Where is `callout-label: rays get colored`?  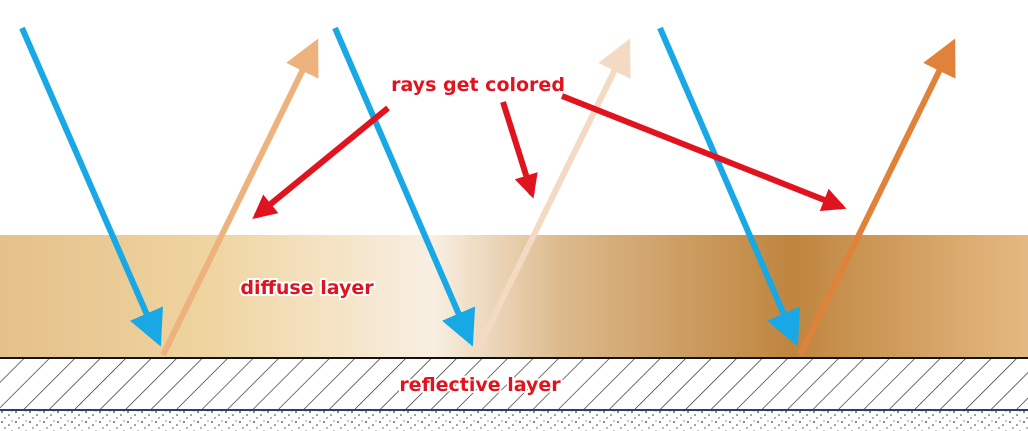 callout-label: rays get colored is located at coordinates (478, 85).